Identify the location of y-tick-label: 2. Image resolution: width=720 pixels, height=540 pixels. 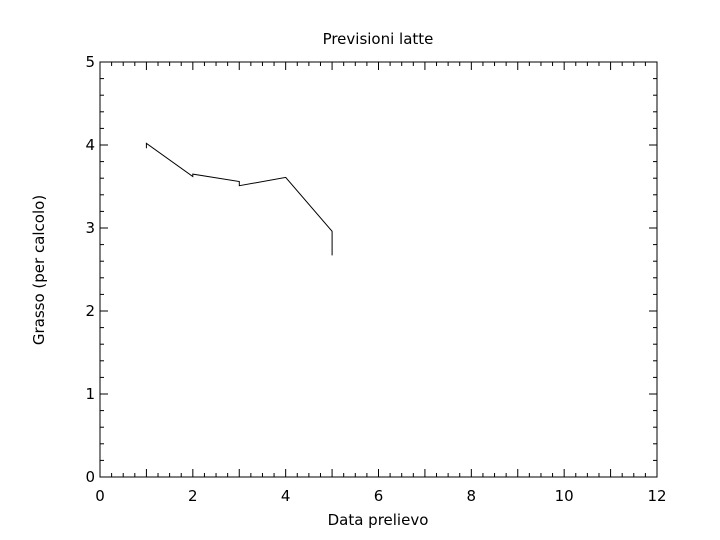
(90, 311).